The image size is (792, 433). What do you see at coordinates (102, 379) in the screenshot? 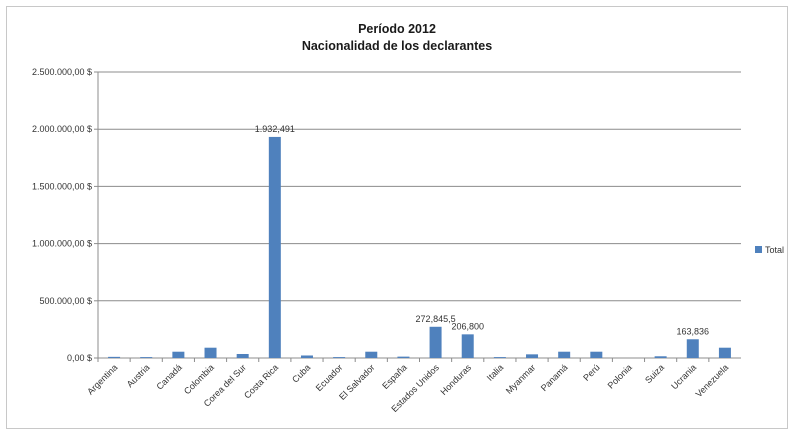
I see `x-tick-label: Argentina` at bounding box center [102, 379].